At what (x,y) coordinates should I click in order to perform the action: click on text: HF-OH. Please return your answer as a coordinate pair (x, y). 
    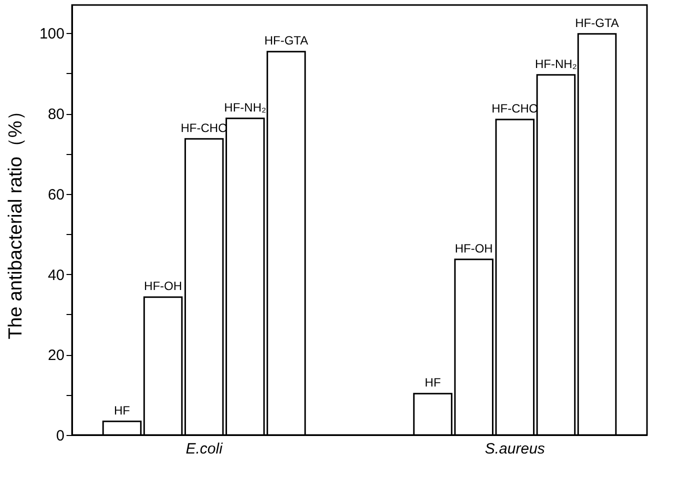
    Looking at the image, I should click on (163, 286).